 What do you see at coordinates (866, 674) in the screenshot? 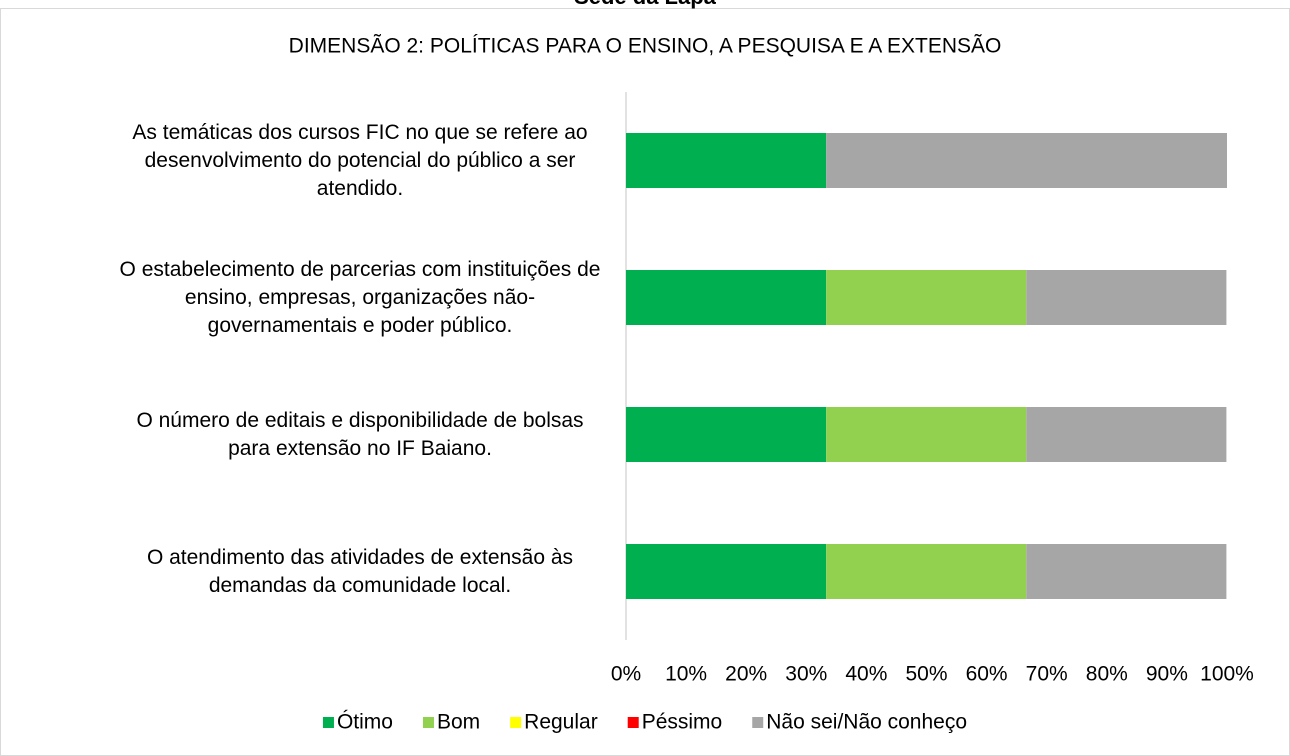
I see `x-tick-label: 40%` at bounding box center [866, 674].